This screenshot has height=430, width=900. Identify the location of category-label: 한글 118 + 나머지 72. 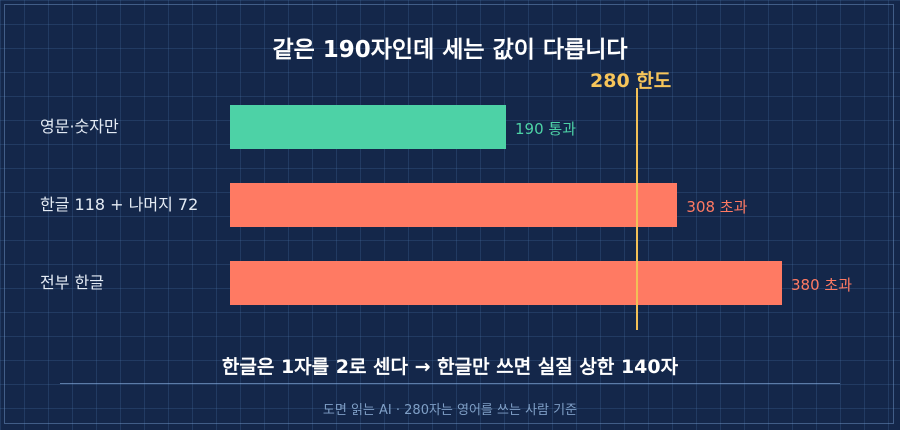
(119, 204).